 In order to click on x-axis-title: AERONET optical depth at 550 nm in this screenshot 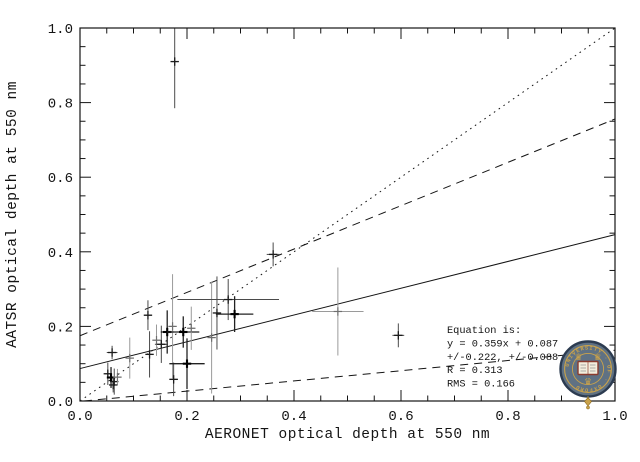, I will do `click(347, 435)`.